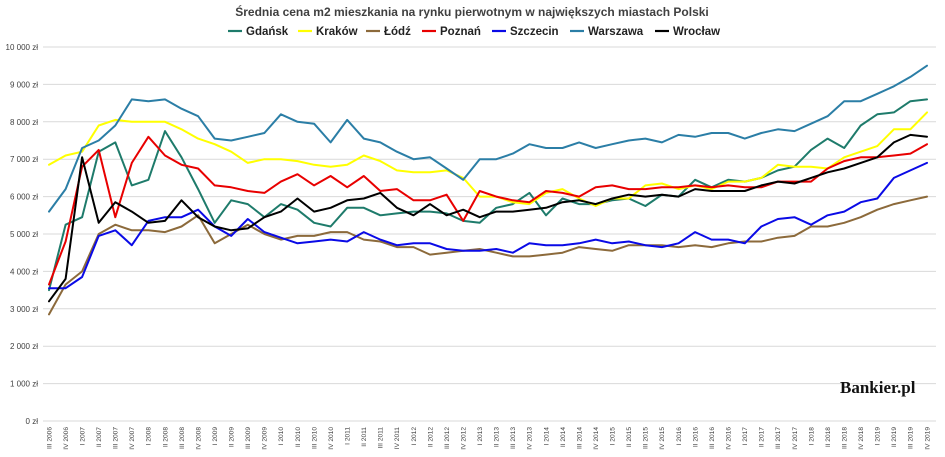  Describe the element at coordinates (679, 436) in the screenshot. I see `x-tick-label: I 2016` at that location.